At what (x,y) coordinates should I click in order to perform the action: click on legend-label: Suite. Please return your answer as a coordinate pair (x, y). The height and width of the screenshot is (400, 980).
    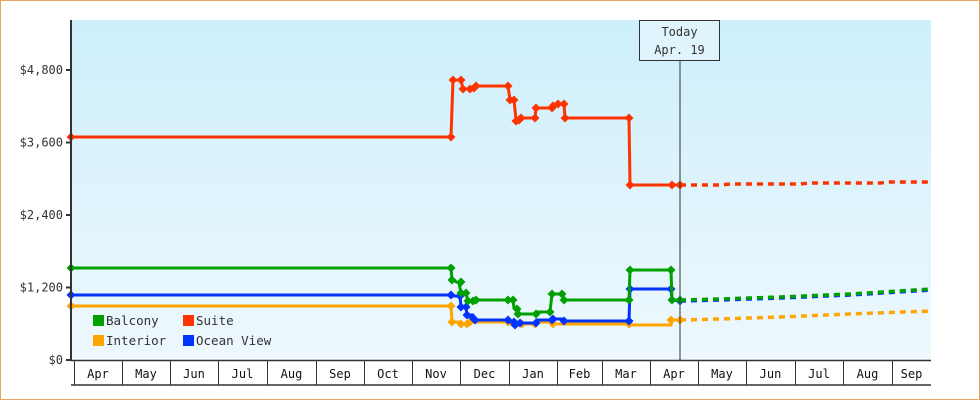
    Looking at the image, I should click on (215, 320).